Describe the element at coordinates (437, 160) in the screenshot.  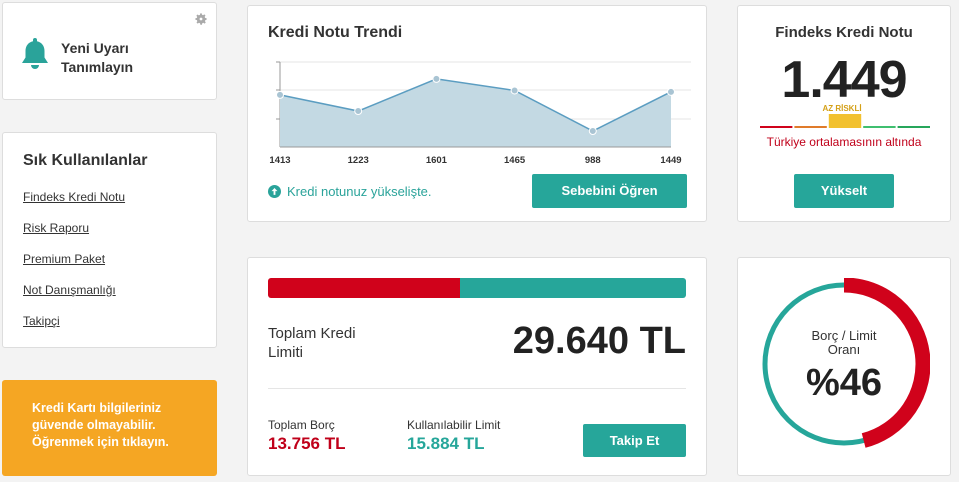
I see `x-tick-label: 1601` at that location.